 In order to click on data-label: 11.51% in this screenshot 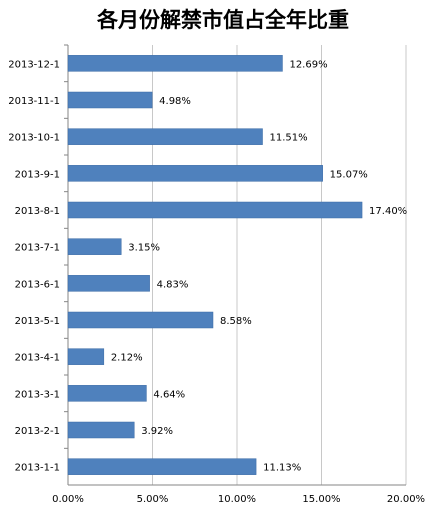, I will do `click(289, 138)`.